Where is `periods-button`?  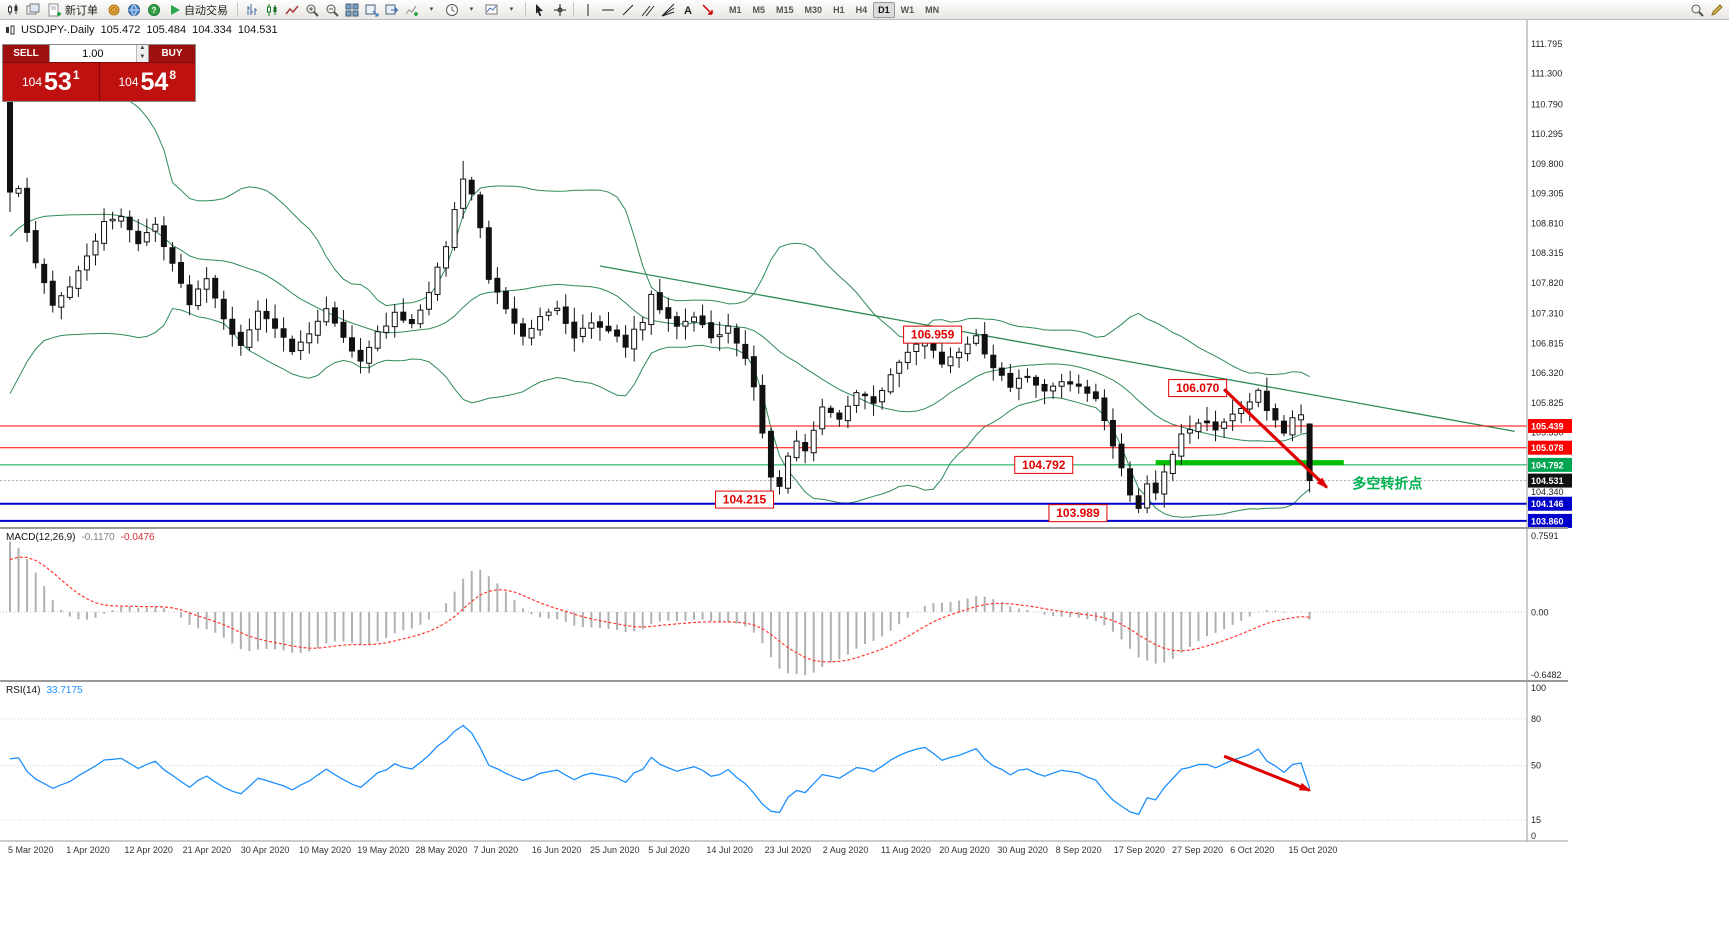 periods-button is located at coordinates (451, 9).